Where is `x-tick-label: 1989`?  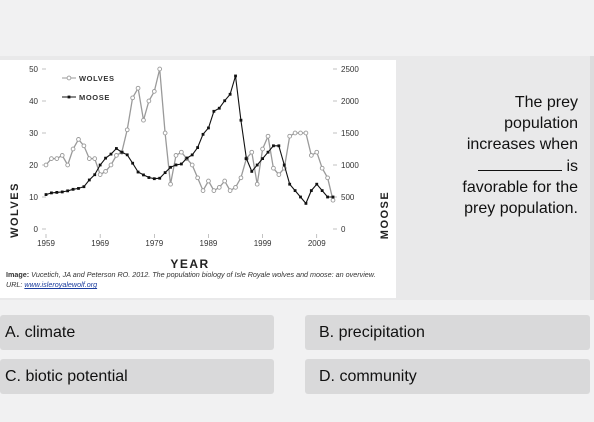 x-tick-label: 1989 is located at coordinates (209, 243).